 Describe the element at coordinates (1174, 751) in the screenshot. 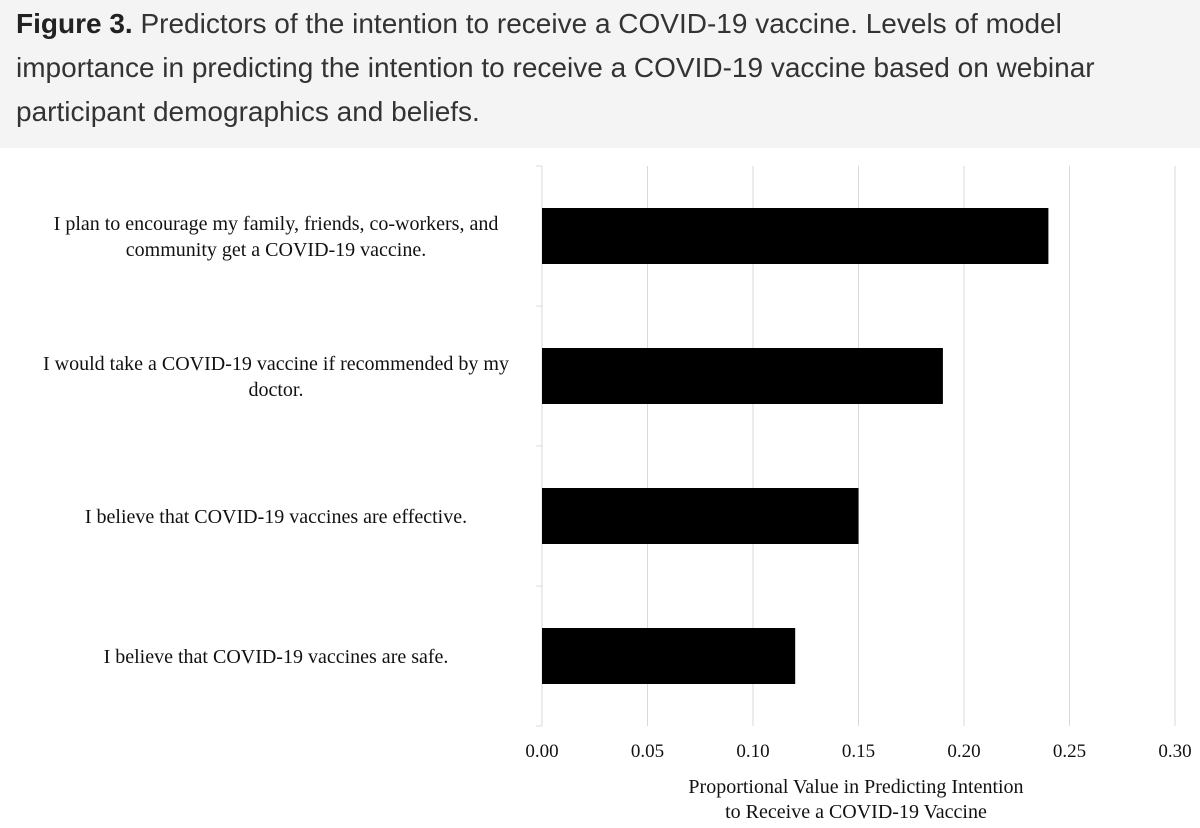

I see `x-tick-label: 0.30` at that location.